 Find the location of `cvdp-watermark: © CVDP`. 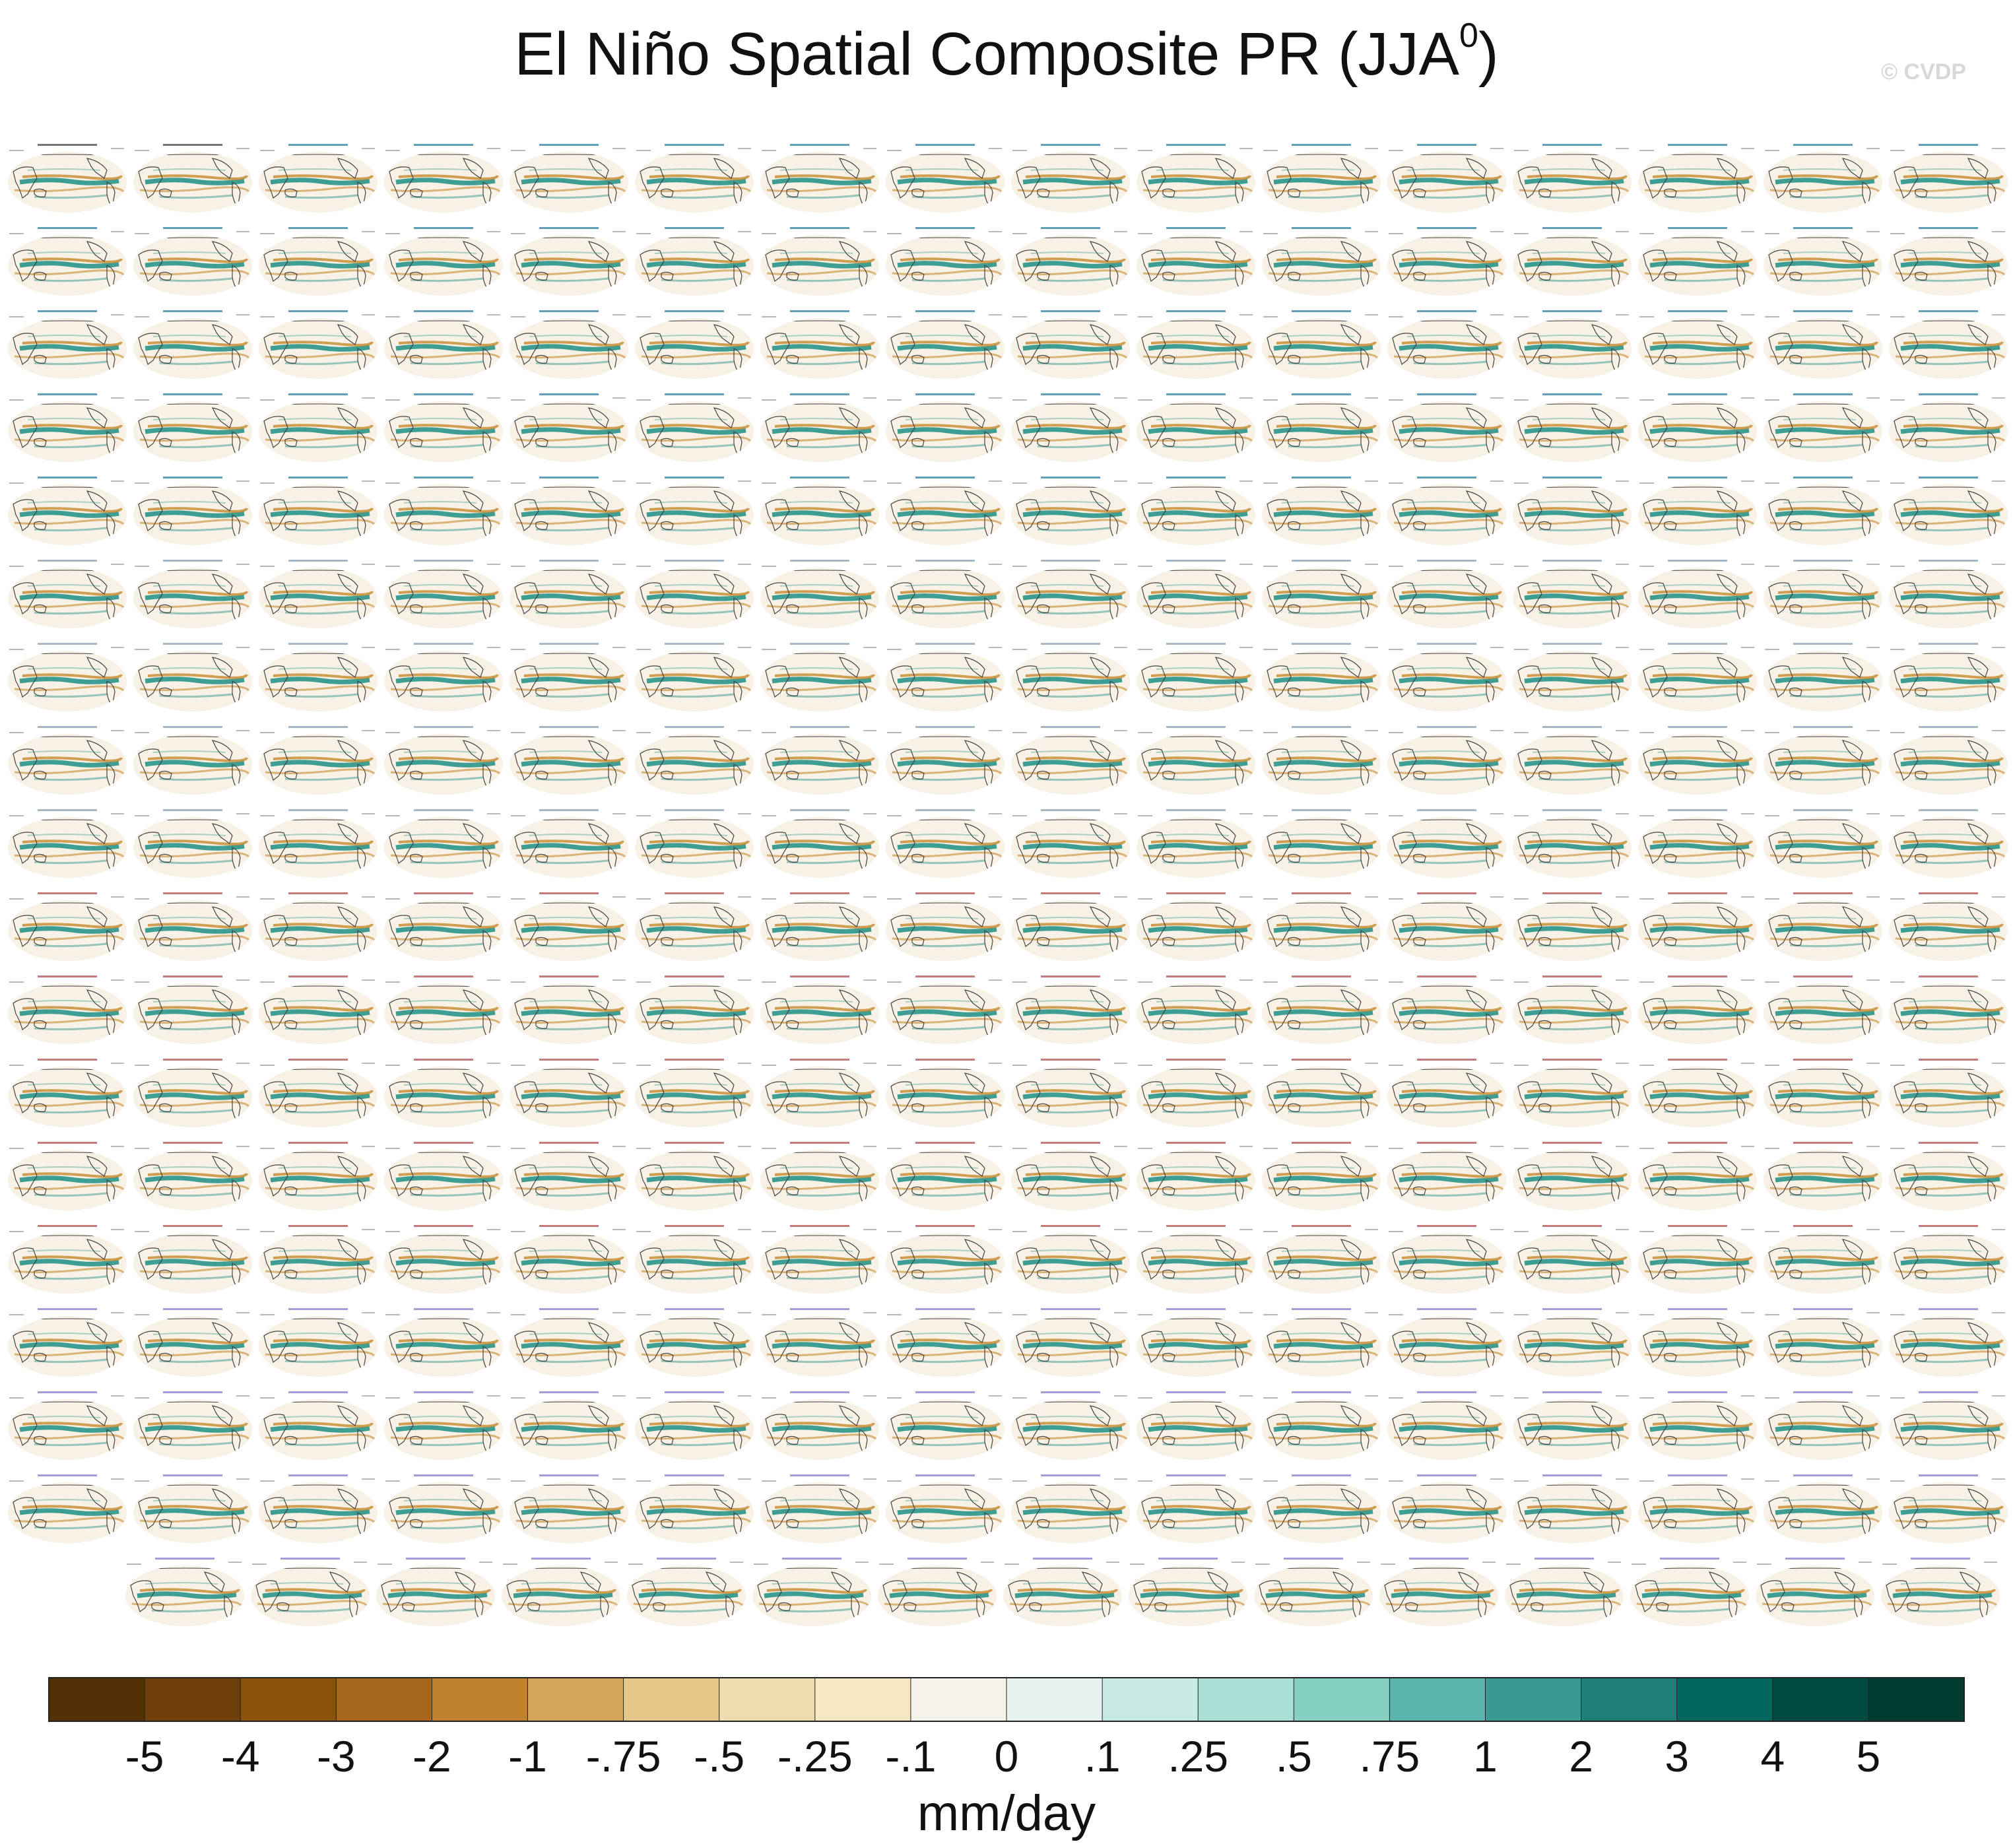

cvdp-watermark: © CVDP is located at coordinates (1924, 71).